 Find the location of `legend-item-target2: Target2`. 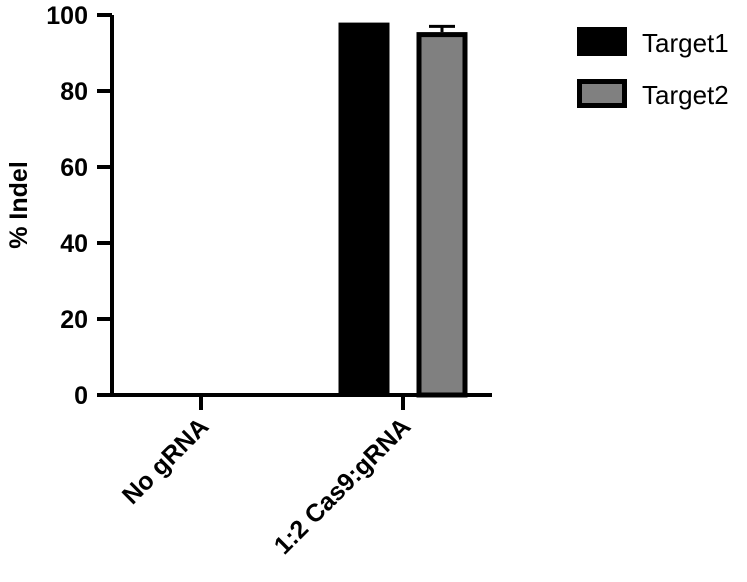

legend-item-target2: Target2 is located at coordinates (653, 94).